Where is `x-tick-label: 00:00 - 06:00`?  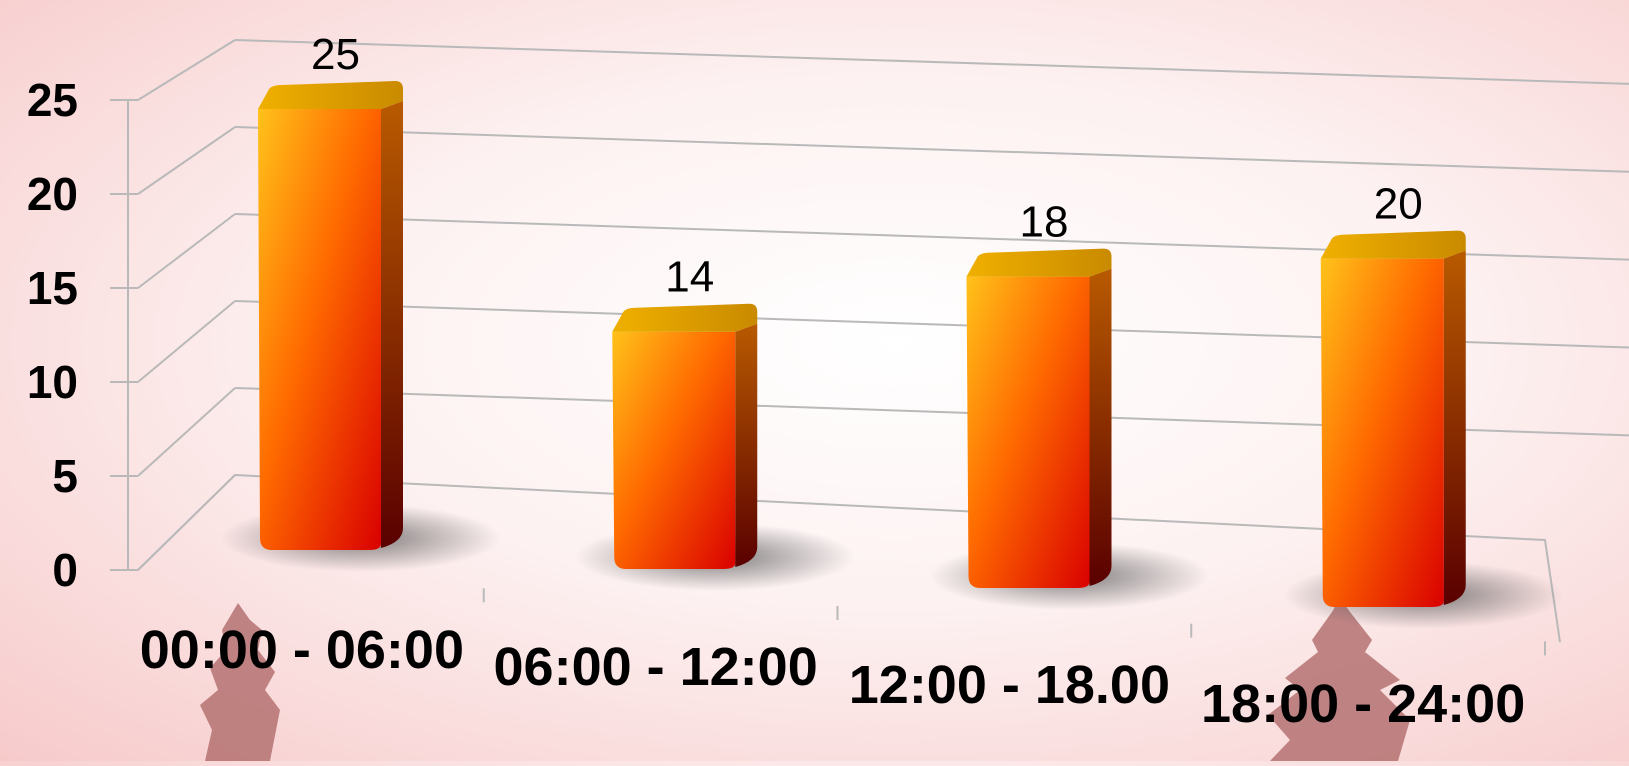
x-tick-label: 00:00 - 06:00 is located at coordinates (302, 650).